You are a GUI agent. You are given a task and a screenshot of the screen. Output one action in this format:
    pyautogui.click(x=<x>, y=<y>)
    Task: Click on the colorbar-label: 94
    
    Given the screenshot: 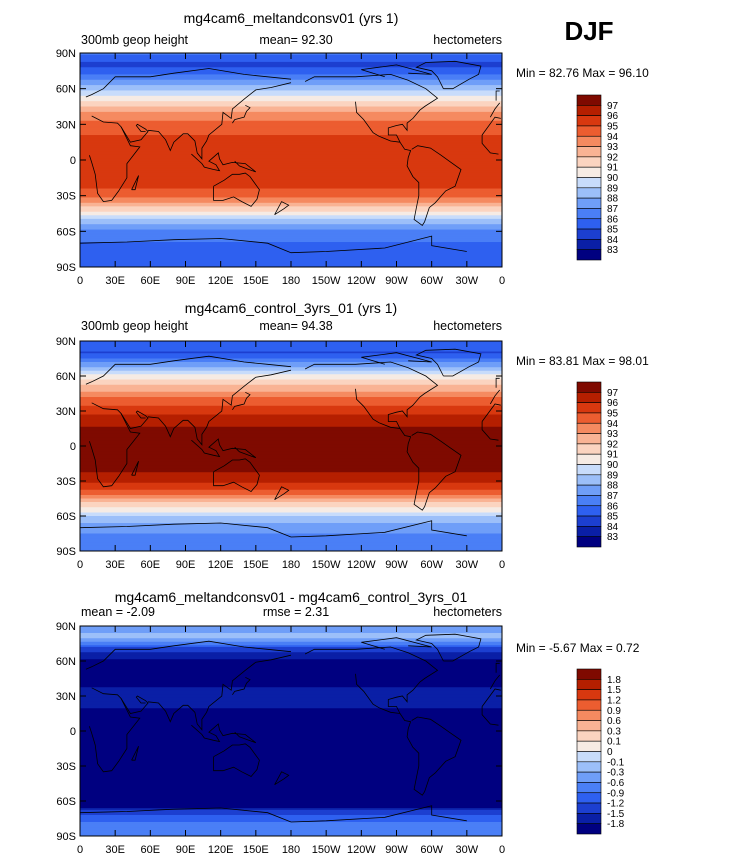 What is the action you would take?
    pyautogui.click(x=613, y=424)
    